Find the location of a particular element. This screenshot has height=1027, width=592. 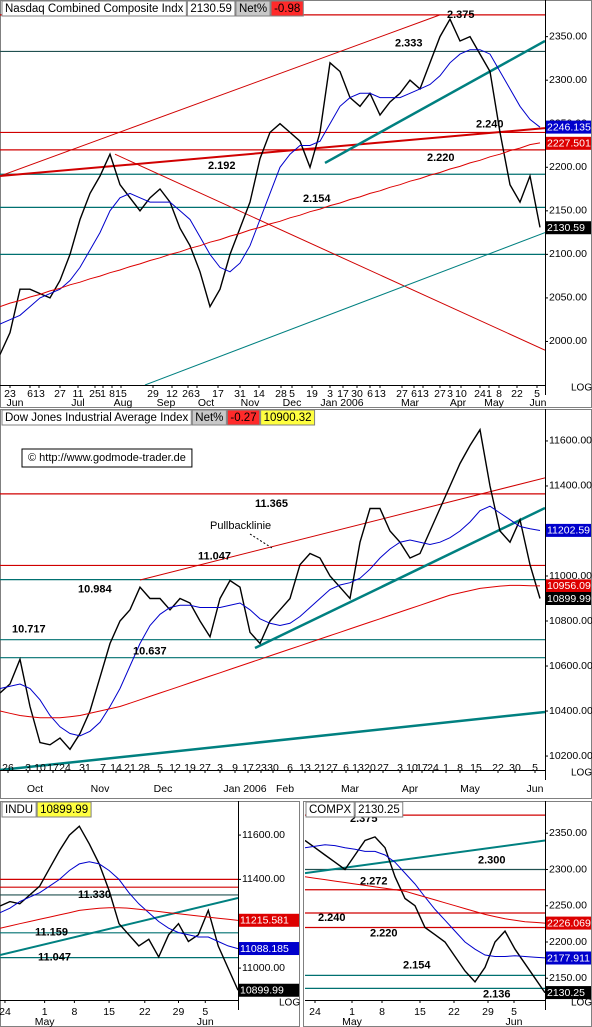

header-text: INDU is located at coordinates (19, 810).